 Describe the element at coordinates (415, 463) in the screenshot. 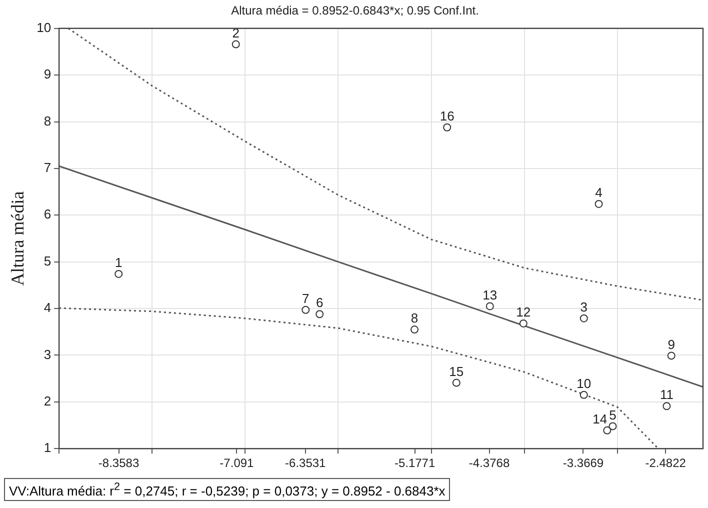

I see `x-tick-label: -5.1771` at that location.